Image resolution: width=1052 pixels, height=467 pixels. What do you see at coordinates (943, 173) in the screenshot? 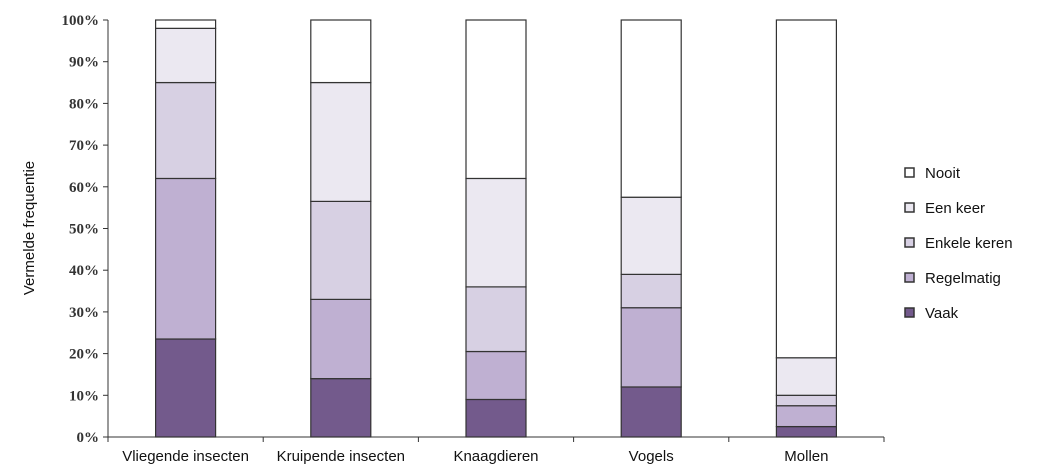
I see `legend-label: Nooit` at bounding box center [943, 173].